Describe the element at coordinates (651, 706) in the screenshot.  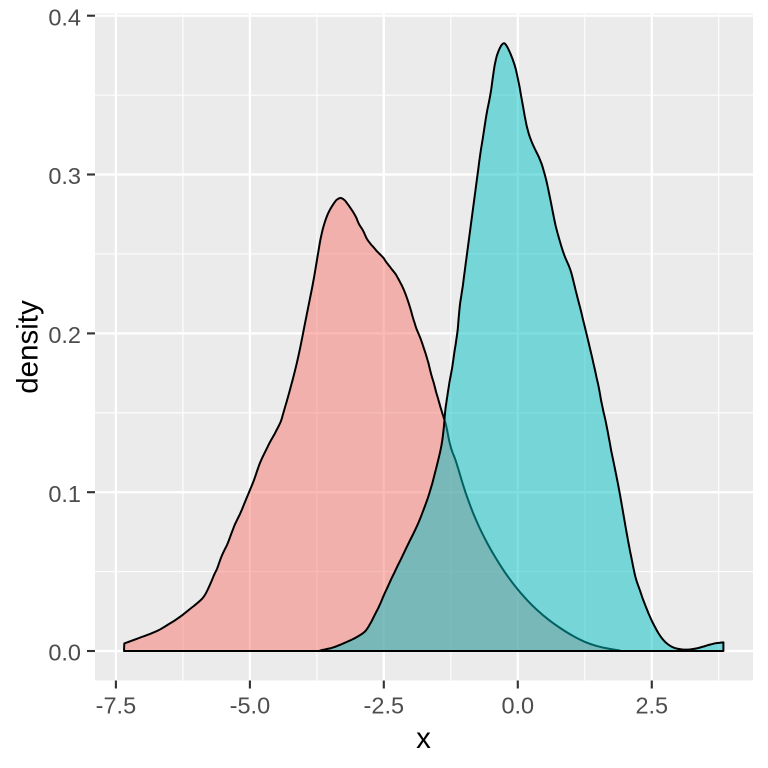
I see `svg-text: 2.5` at that location.